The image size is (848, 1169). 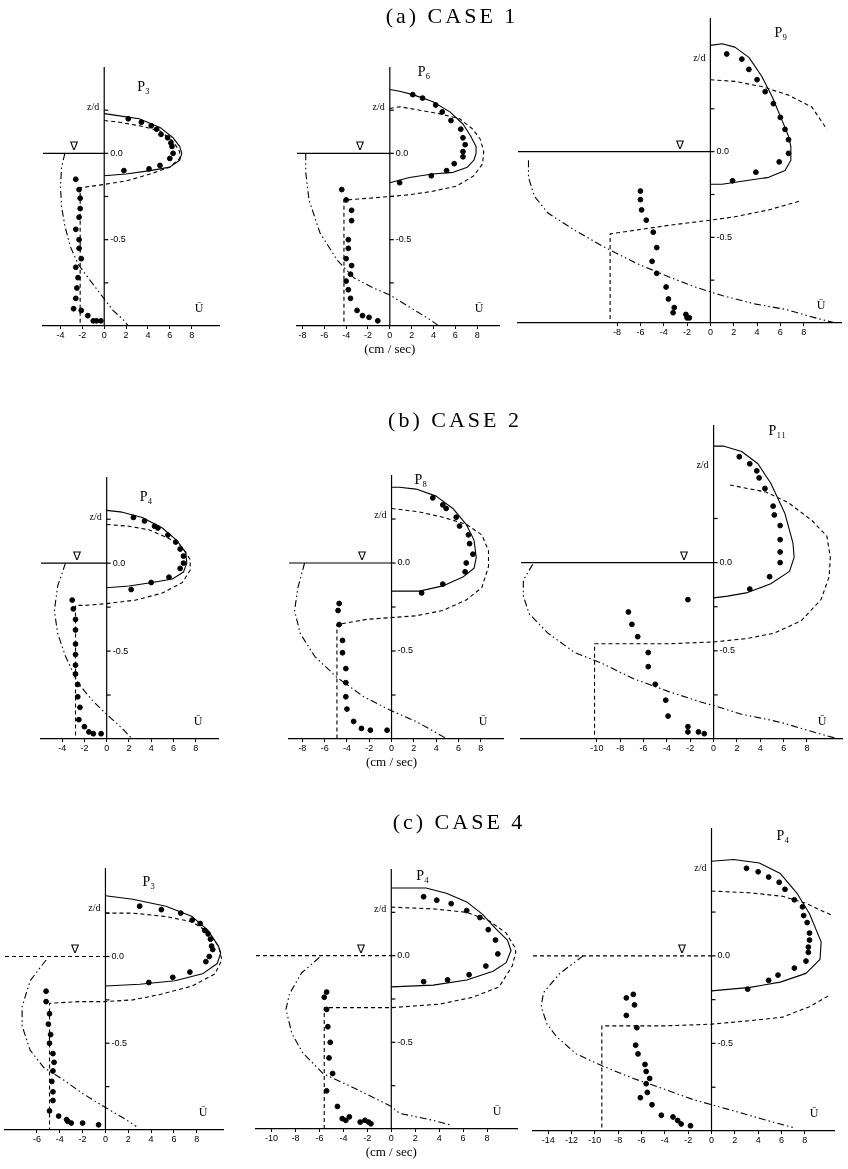 What do you see at coordinates (459, 821) in the screenshot?
I see `chart-title: (c) CASE 4` at bounding box center [459, 821].